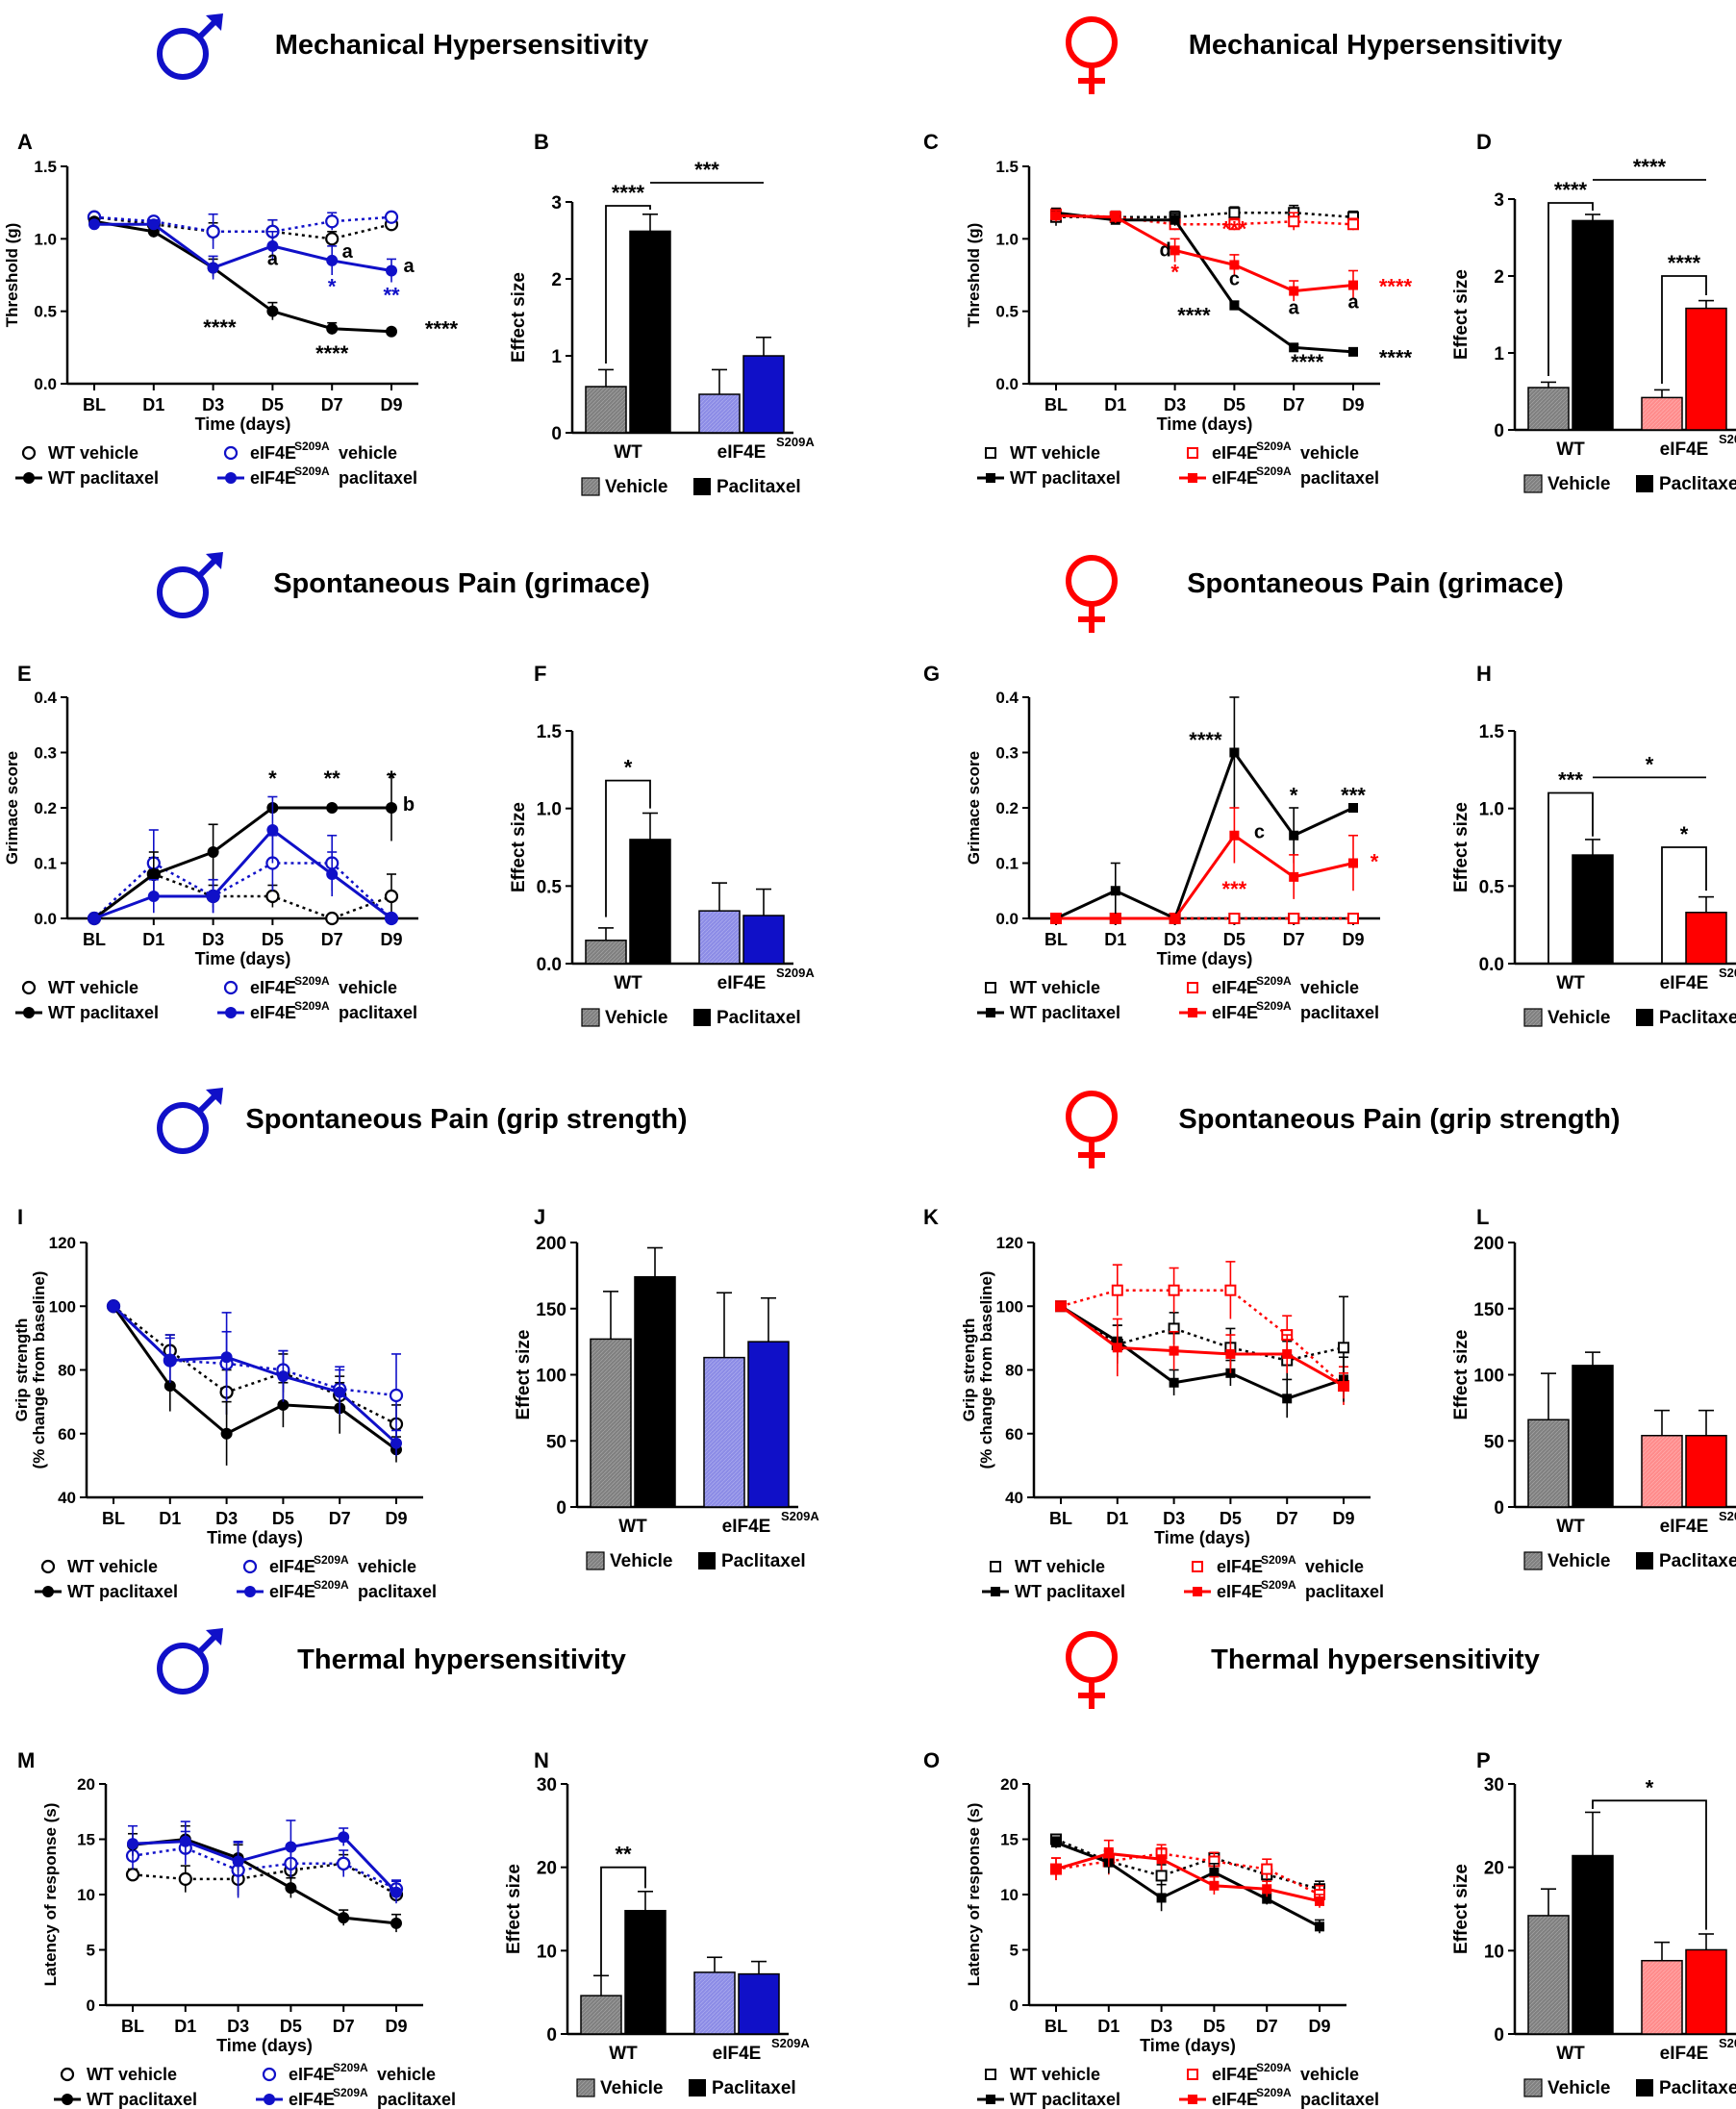 This screenshot has width=1736, height=2109. Describe the element at coordinates (795, 442) in the screenshot. I see `group-superscript: S209A` at that location.